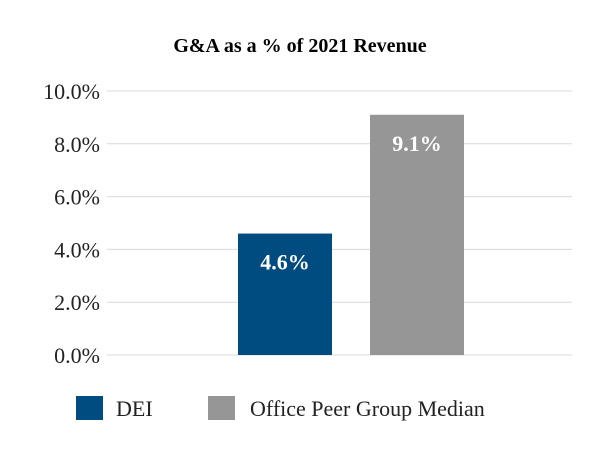 The width and height of the screenshot is (600, 460). Describe the element at coordinates (77, 144) in the screenshot. I see `y-tick-label: 8.0%` at that location.